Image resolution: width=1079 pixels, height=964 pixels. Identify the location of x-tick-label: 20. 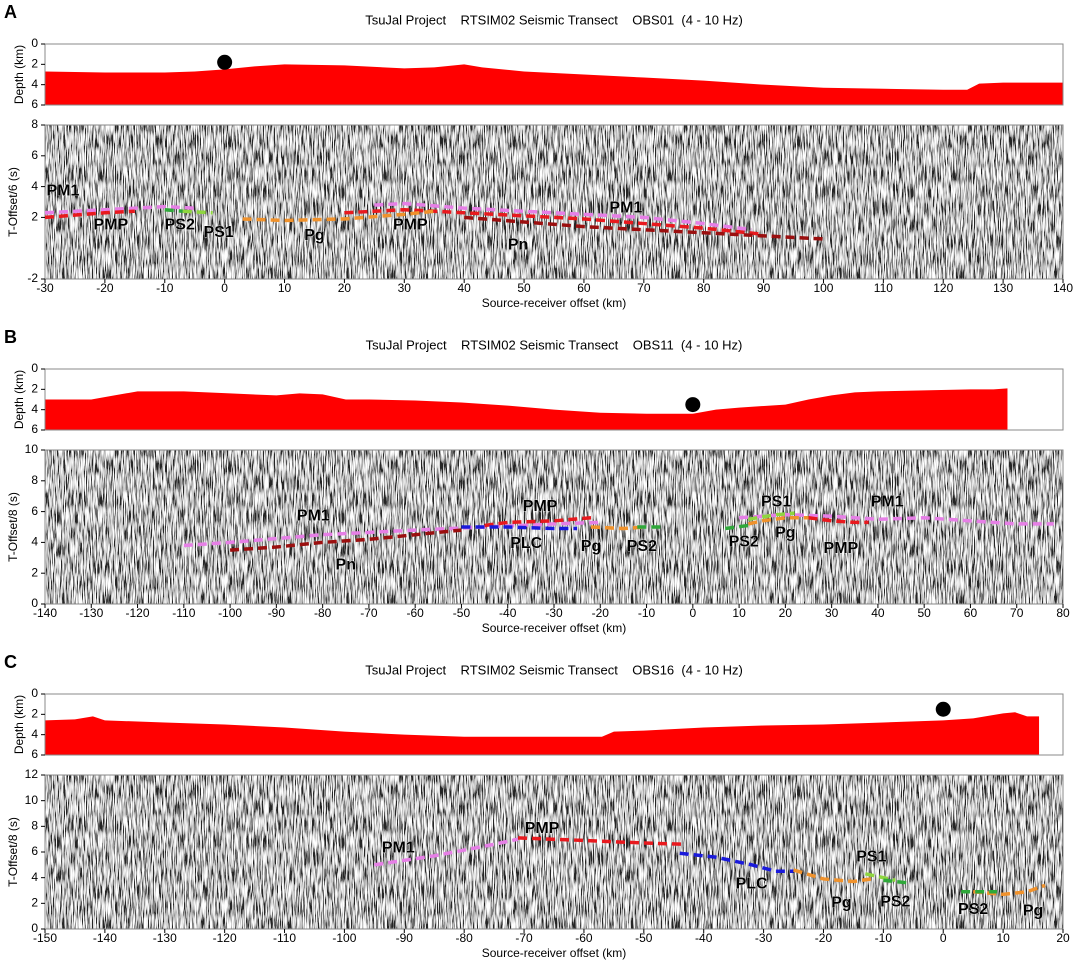
(786, 613).